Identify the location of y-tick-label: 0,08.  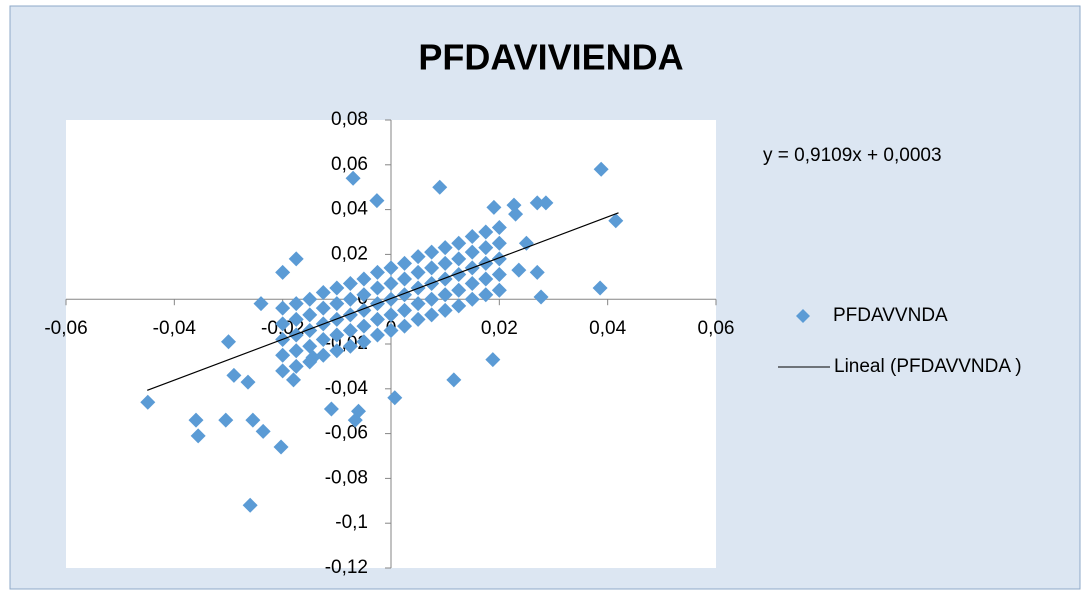
(349, 119).